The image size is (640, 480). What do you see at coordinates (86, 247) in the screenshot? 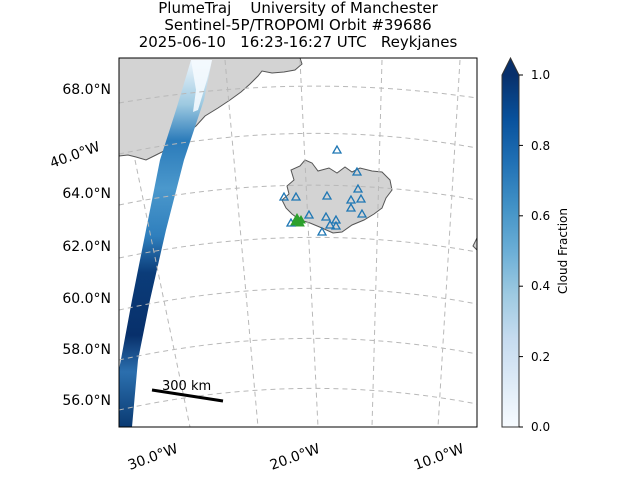
I see `lat-label-62n: 62.0°N` at bounding box center [86, 247].